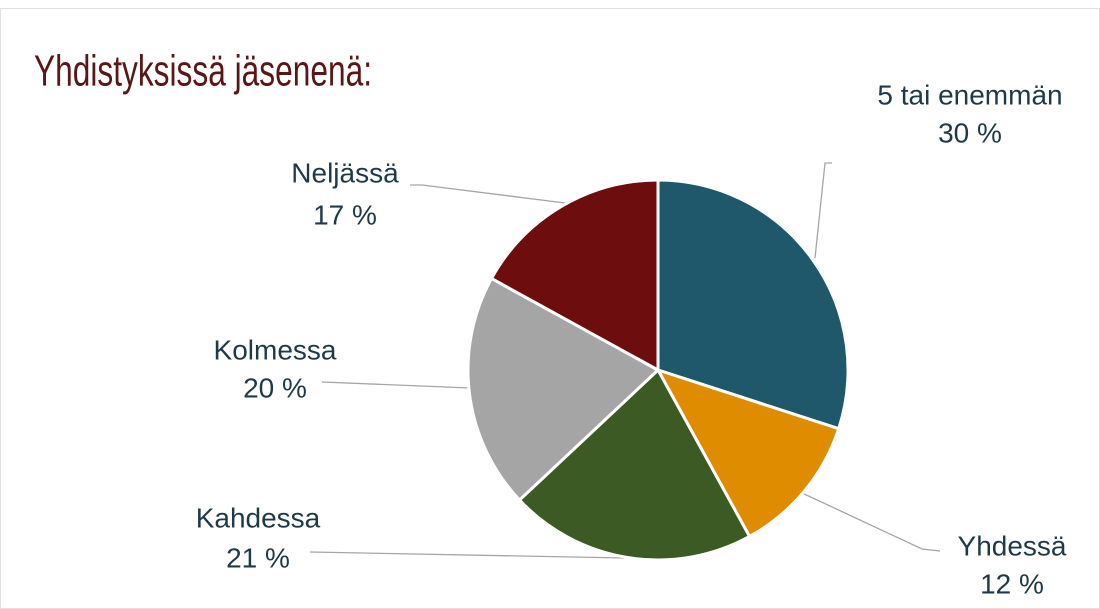 The width and height of the screenshot is (1100, 609). What do you see at coordinates (258, 517) in the screenshot?
I see `slice-label: Kahdessa` at bounding box center [258, 517].